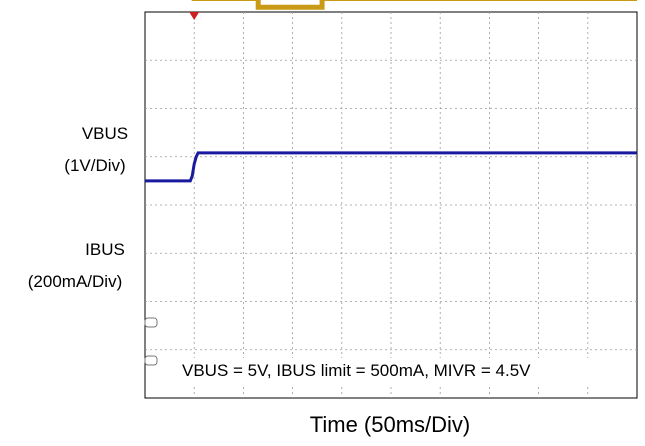 Image resolution: width=645 pixels, height=446 pixels. Describe the element at coordinates (414, 5) in the screenshot. I see `series-line-ibus` at that location.